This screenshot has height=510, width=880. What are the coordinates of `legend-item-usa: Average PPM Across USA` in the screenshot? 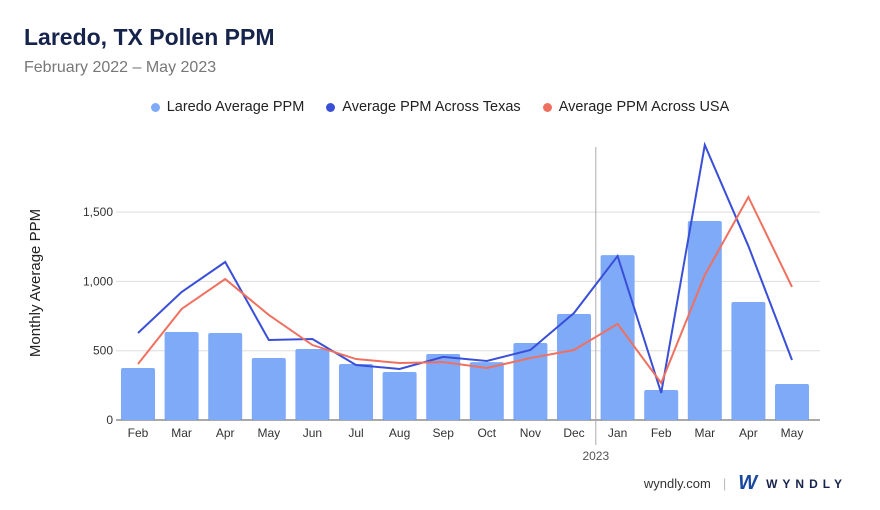 It's located at (636, 107).